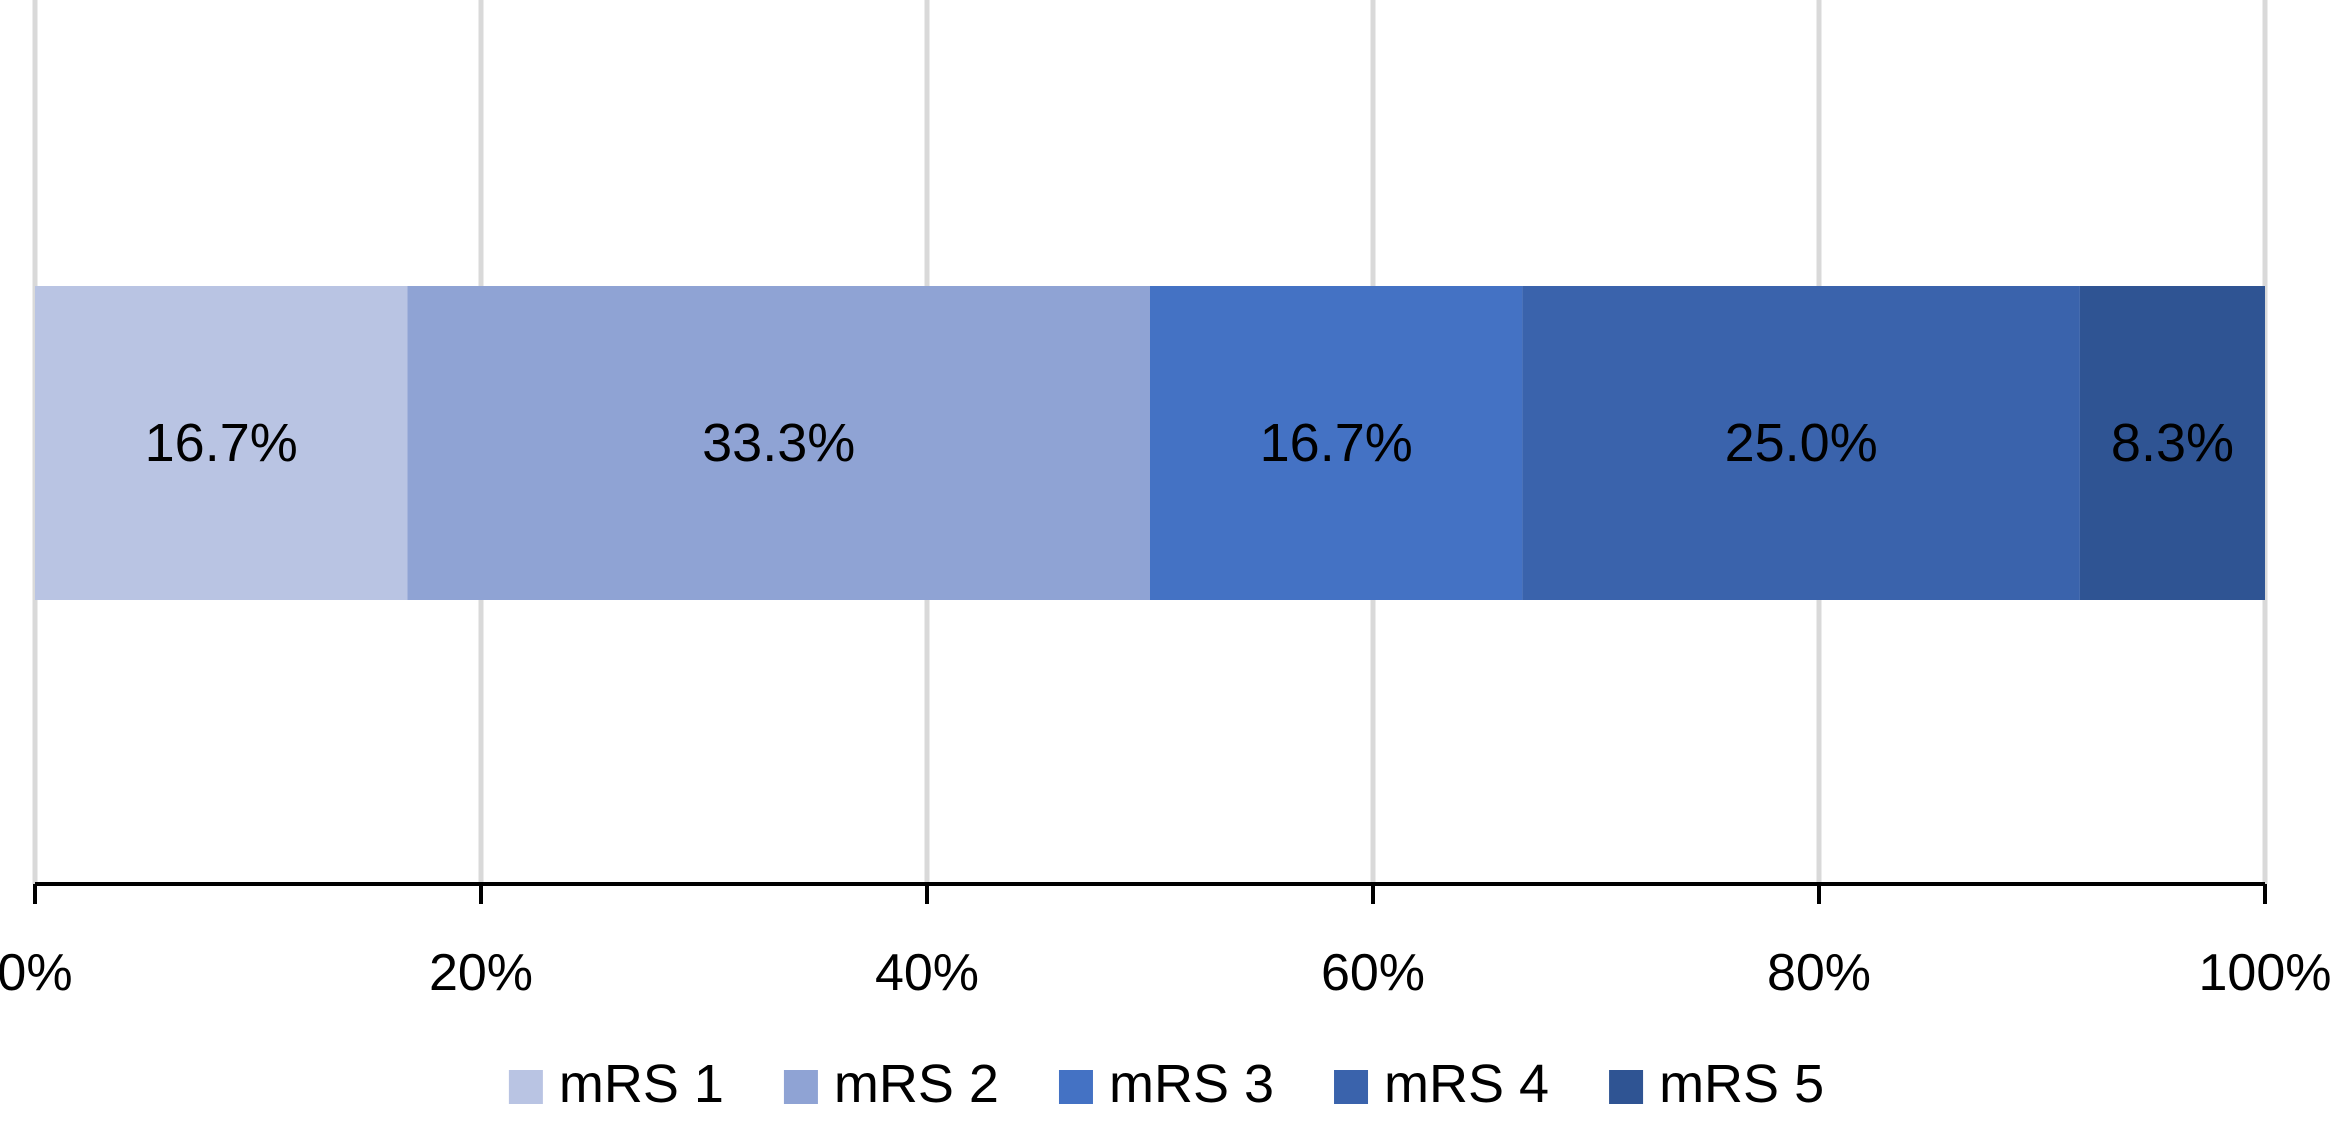 This screenshot has width=2333, height=1122. Describe the element at coordinates (1466, 1084) in the screenshot. I see `legend-label-4: mRS 4` at that location.